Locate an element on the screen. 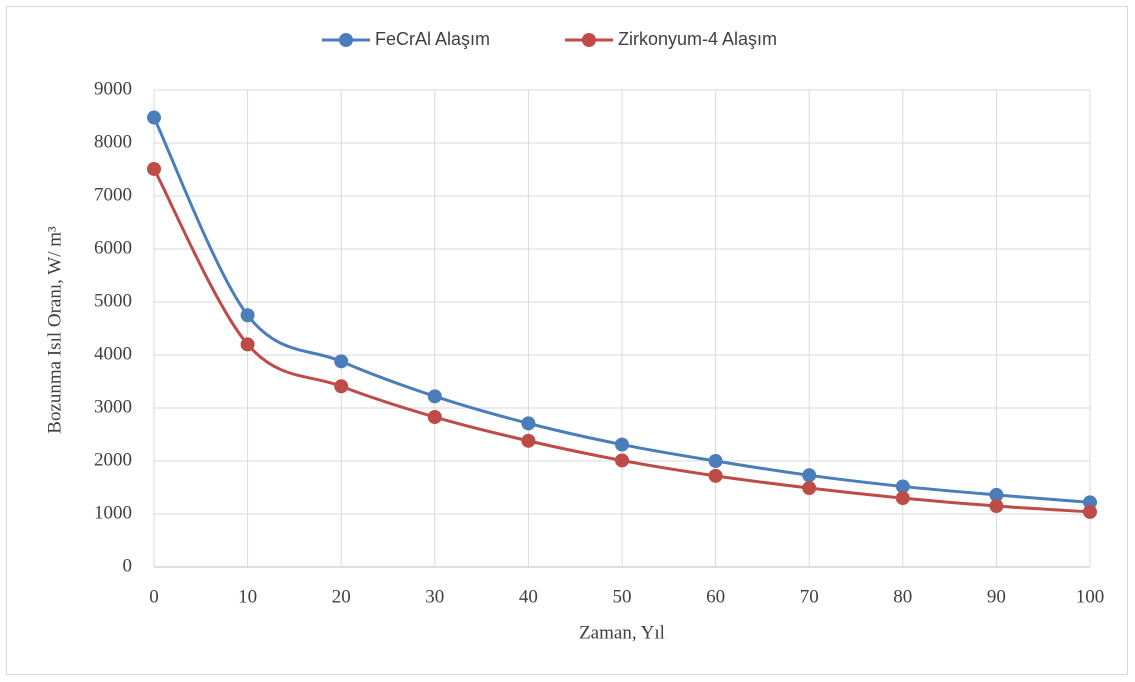 This screenshot has width=1135, height=682. y-axis-label: Bozunma Isıl Oranı, W/ m³ is located at coordinates (54, 330).